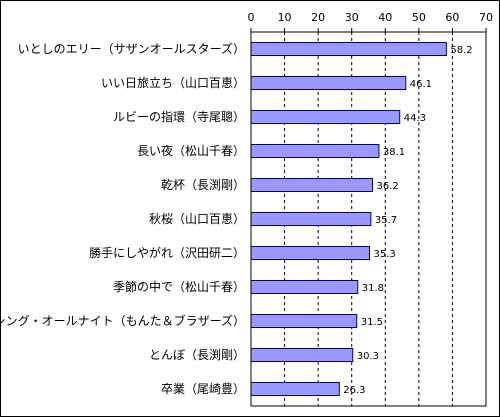  I want to click on data-label: 44.3, so click(415, 118).